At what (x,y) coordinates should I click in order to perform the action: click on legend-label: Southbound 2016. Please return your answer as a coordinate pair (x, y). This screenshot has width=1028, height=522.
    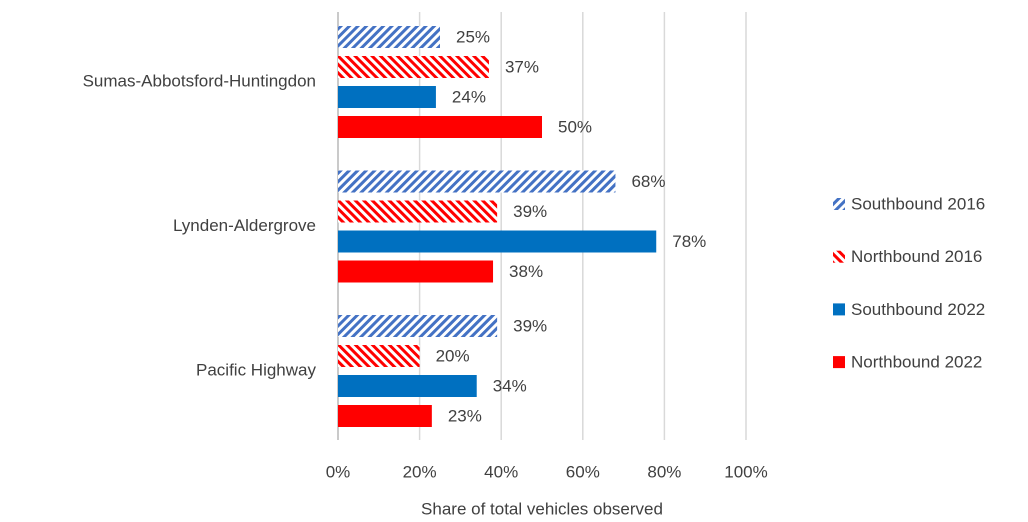
    Looking at the image, I should click on (918, 203).